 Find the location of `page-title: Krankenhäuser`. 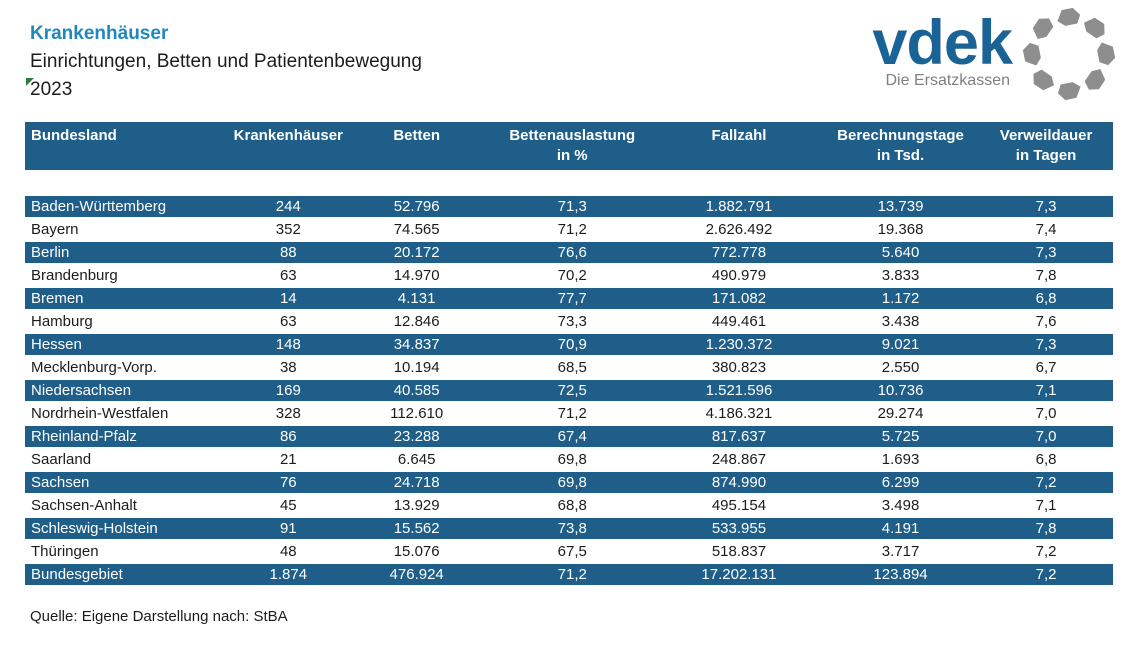

page-title: Krankenhäuser is located at coordinates (99, 33).